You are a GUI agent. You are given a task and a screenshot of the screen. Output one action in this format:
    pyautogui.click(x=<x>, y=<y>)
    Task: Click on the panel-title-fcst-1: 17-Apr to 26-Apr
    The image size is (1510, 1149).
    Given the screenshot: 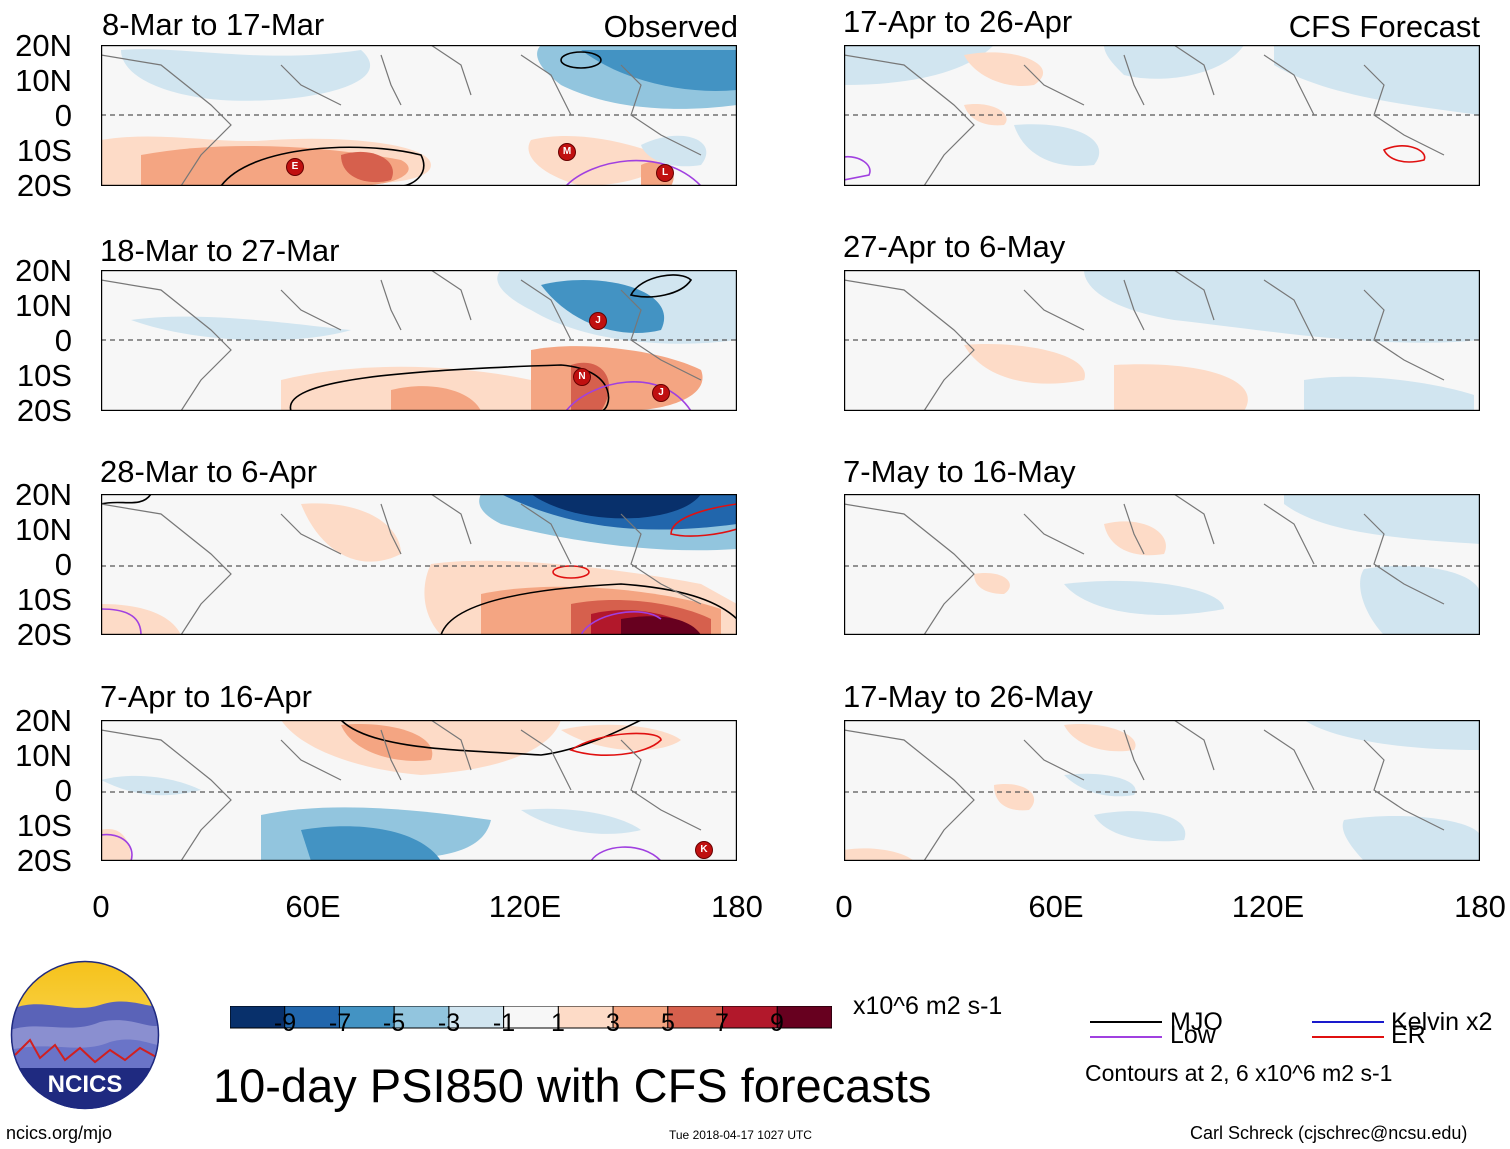 What is the action you would take?
    pyautogui.click(x=958, y=21)
    